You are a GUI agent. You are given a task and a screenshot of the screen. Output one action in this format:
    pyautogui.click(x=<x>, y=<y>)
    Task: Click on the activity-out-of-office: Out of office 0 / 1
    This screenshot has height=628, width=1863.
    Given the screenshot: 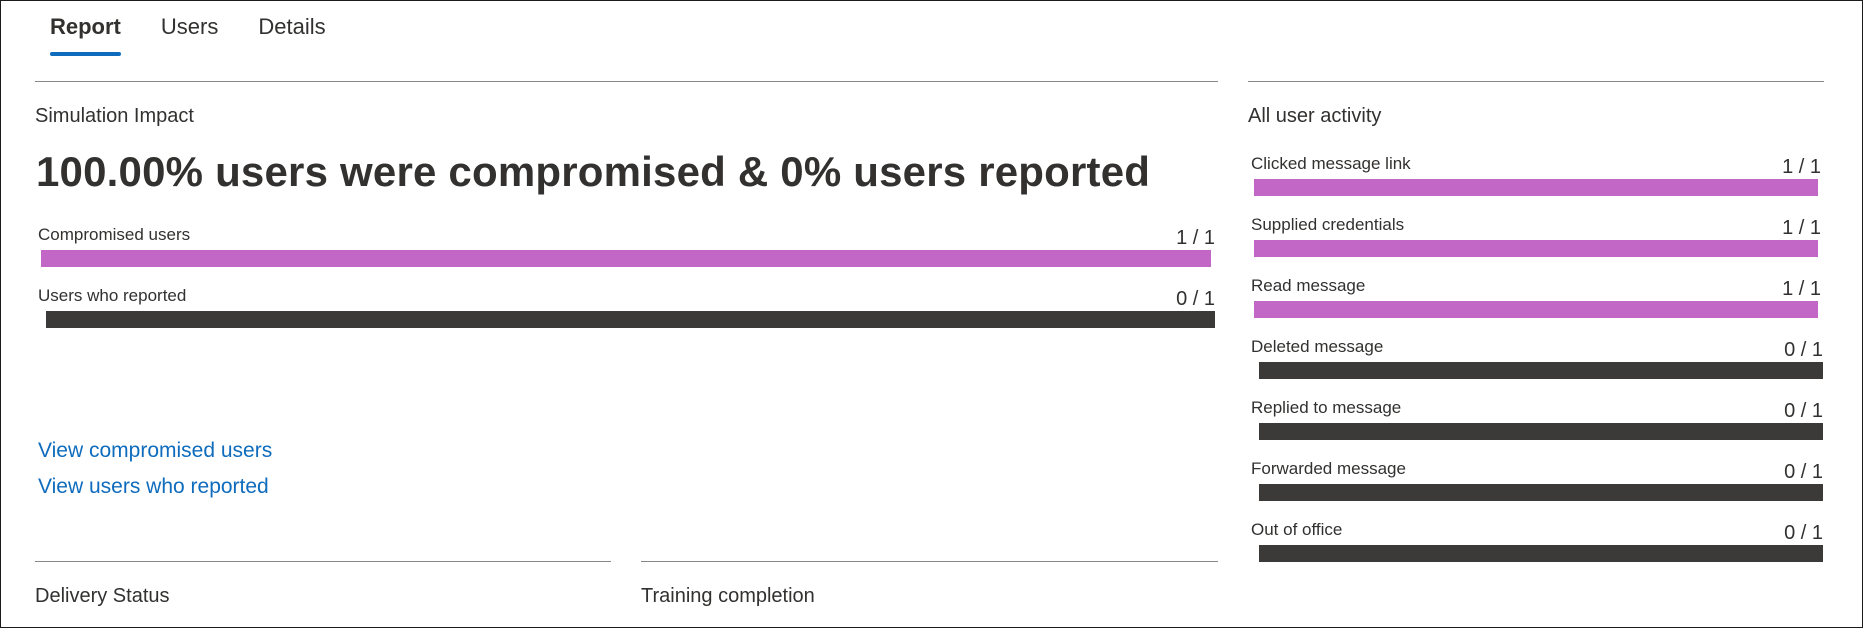 What is the action you would take?
    pyautogui.click(x=1537, y=542)
    